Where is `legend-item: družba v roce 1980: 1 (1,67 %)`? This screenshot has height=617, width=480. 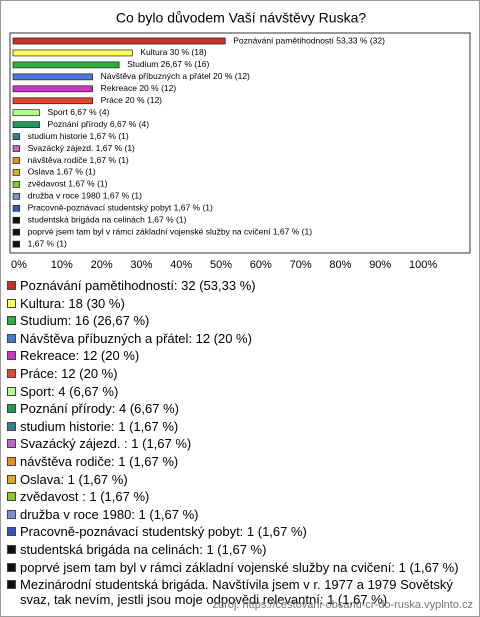
legend-item: družba v roce 1980: 1 (1,67 %) is located at coordinates (237, 514).